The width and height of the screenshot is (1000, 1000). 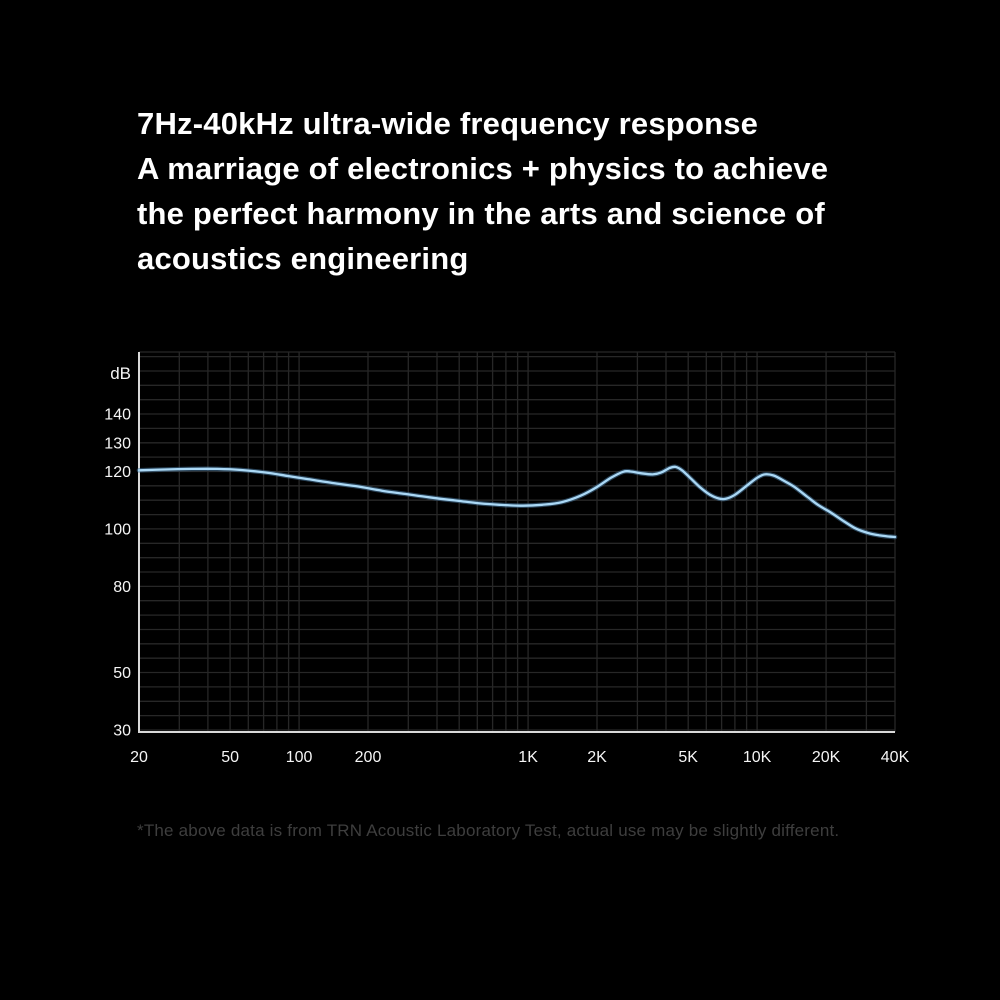 What do you see at coordinates (120, 373) in the screenshot?
I see `y-axis-unit-label: dB` at bounding box center [120, 373].